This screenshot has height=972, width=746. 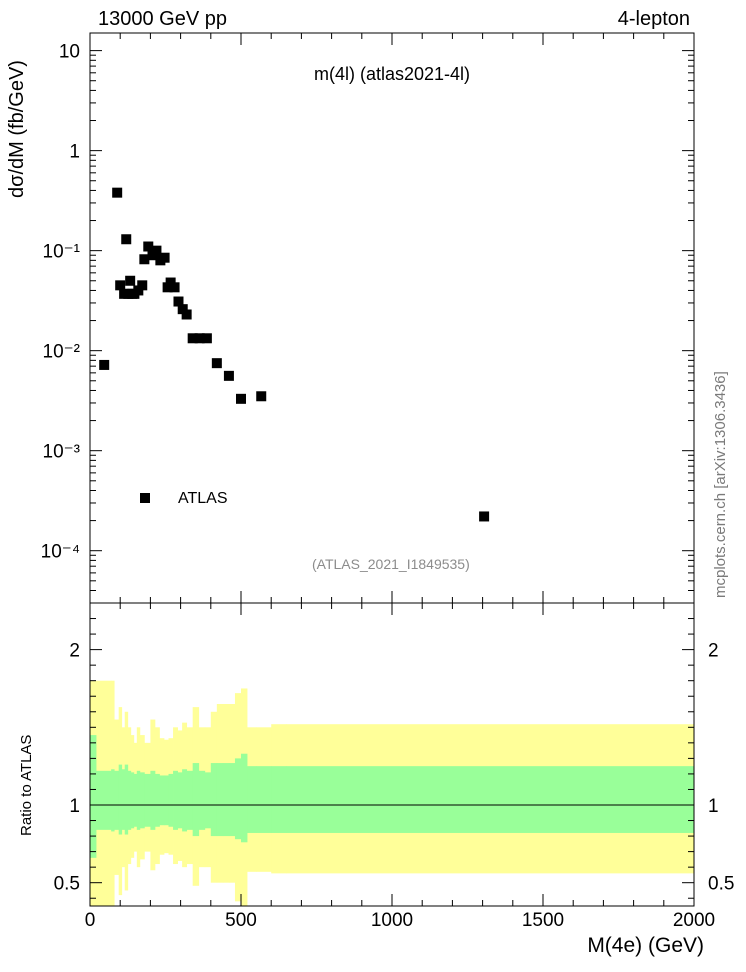 What do you see at coordinates (241, 920) in the screenshot?
I see `x-tick-label: 500` at bounding box center [241, 920].